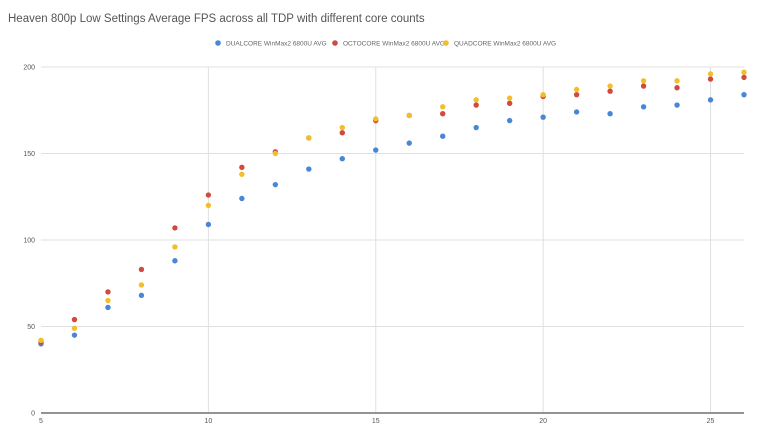  What do you see at coordinates (376, 421) in the screenshot?
I see `x-tick-label: 15` at bounding box center [376, 421].